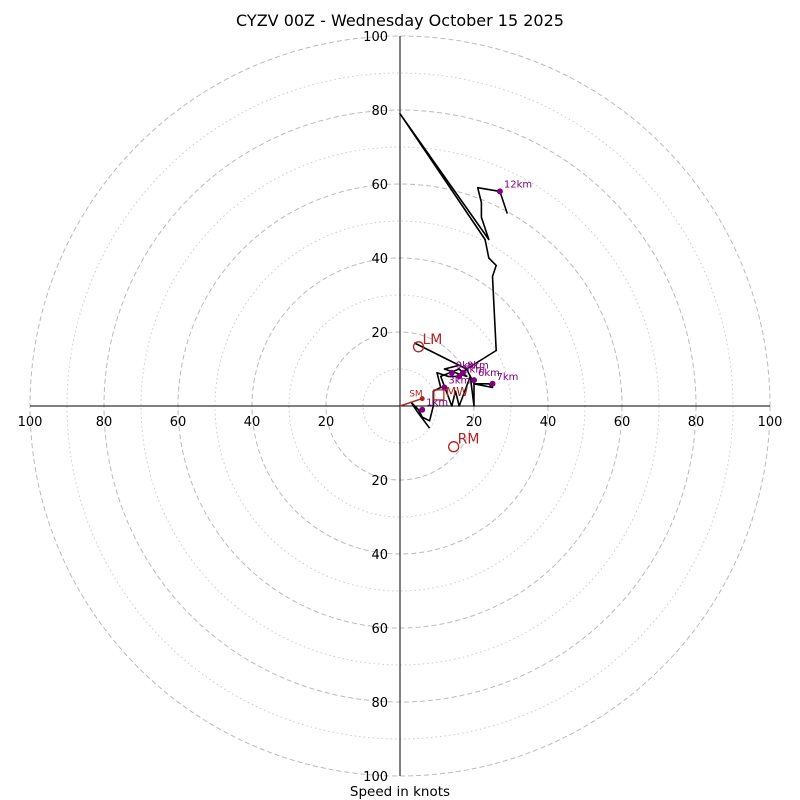 Image resolution: width=800 pixels, height=800 pixels. Describe the element at coordinates (451, 372) in the screenshot. I see `height-marker-9km` at that location.